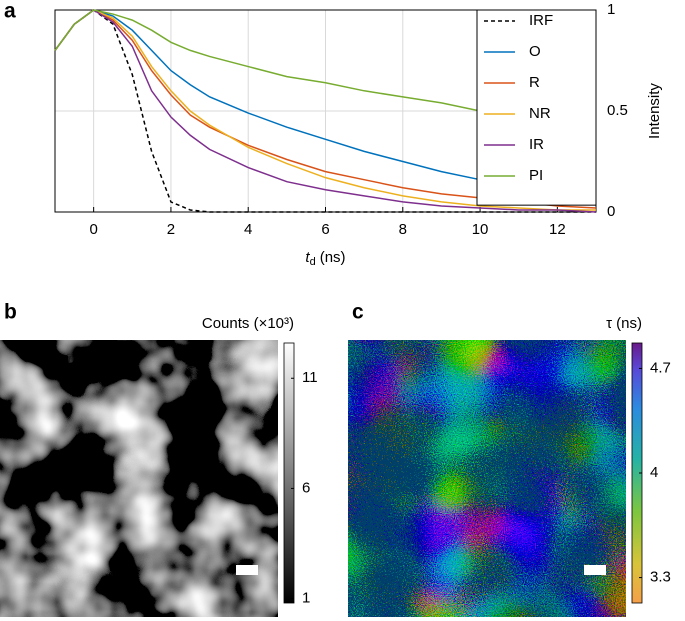 Image resolution: width=685 pixels, height=621 pixels. I want to click on x-label-symbol: t, so click(307, 257).